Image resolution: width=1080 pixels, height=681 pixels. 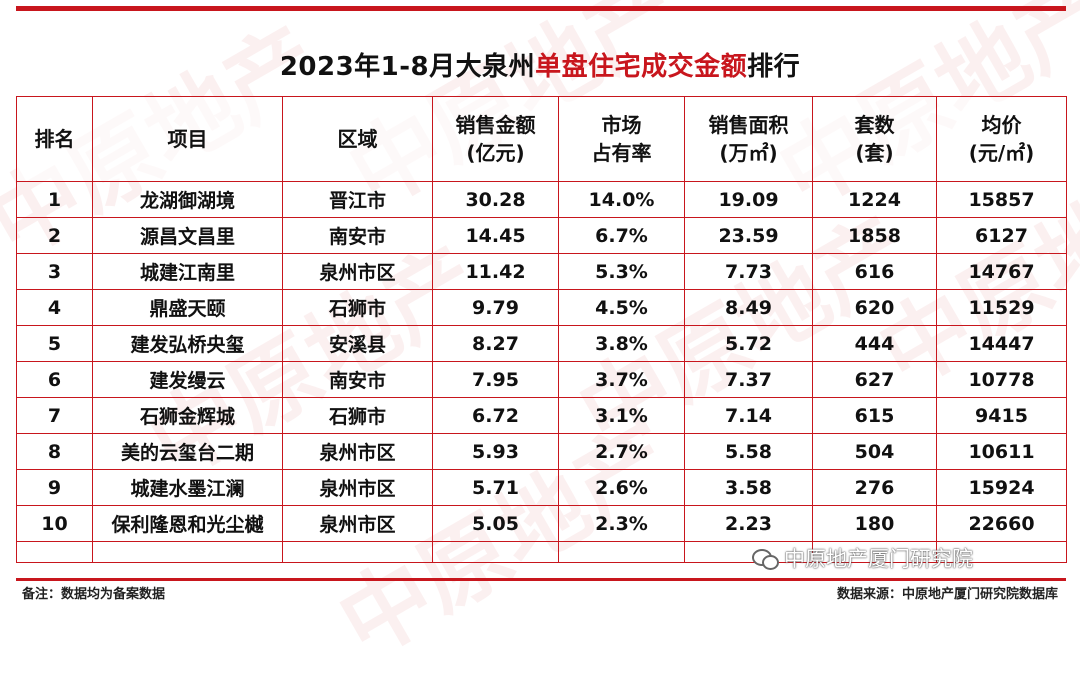 What do you see at coordinates (541, 199) in the screenshot?
I see `table-row: 1 龙湖御湖境 晋江市 30.28 14.0% 19.09 1224 15857` at bounding box center [541, 199].